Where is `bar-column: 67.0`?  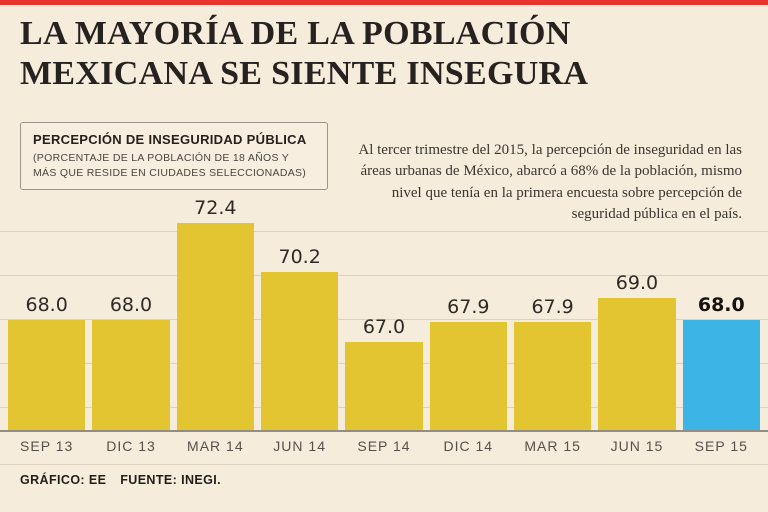
bar-column: 67.0 is located at coordinates (384, 373).